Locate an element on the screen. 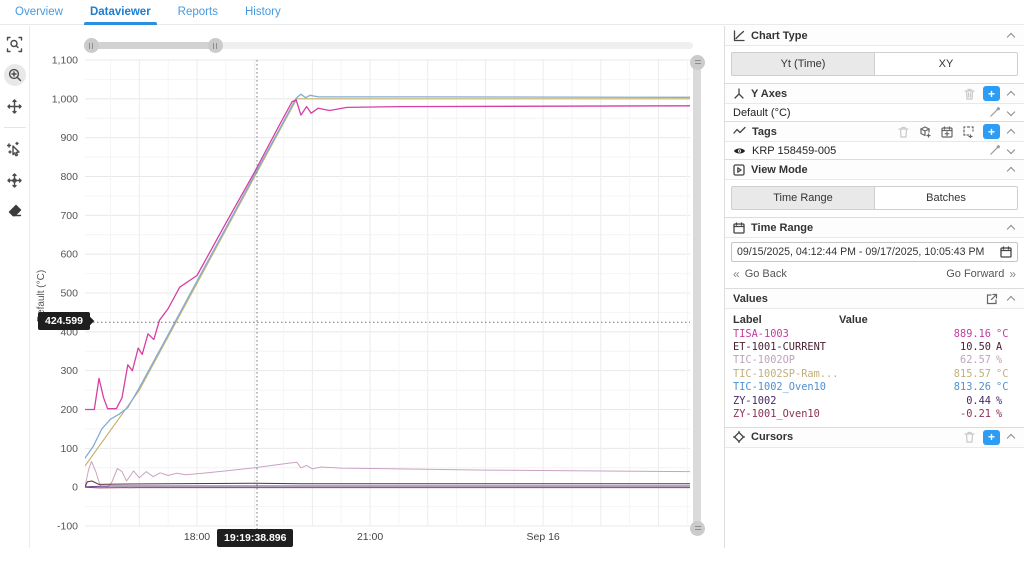  cursors-panel-header: Cursors + is located at coordinates (874, 437).